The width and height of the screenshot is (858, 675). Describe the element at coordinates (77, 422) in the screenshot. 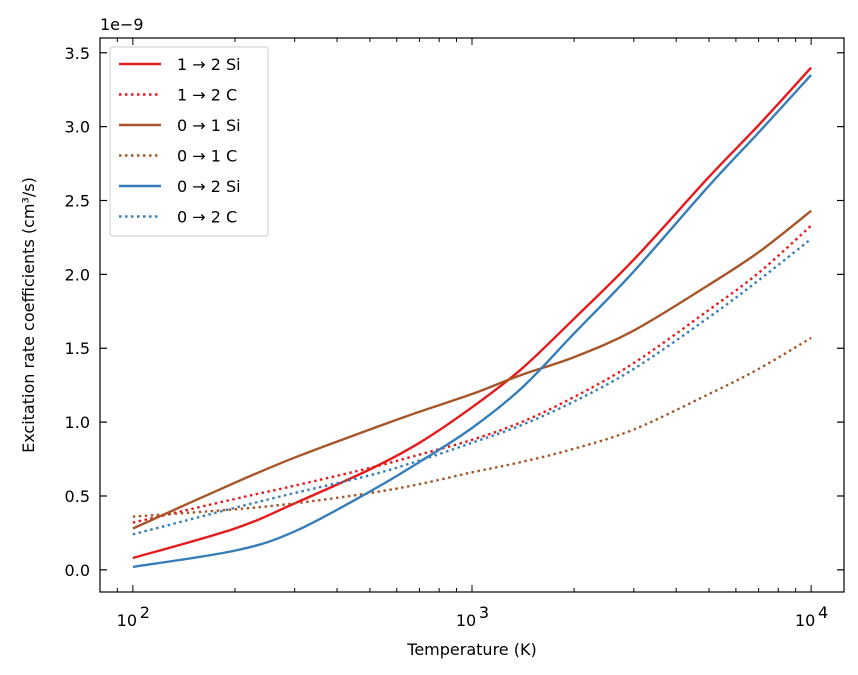

I see `y-tick-label: 1.0` at that location.